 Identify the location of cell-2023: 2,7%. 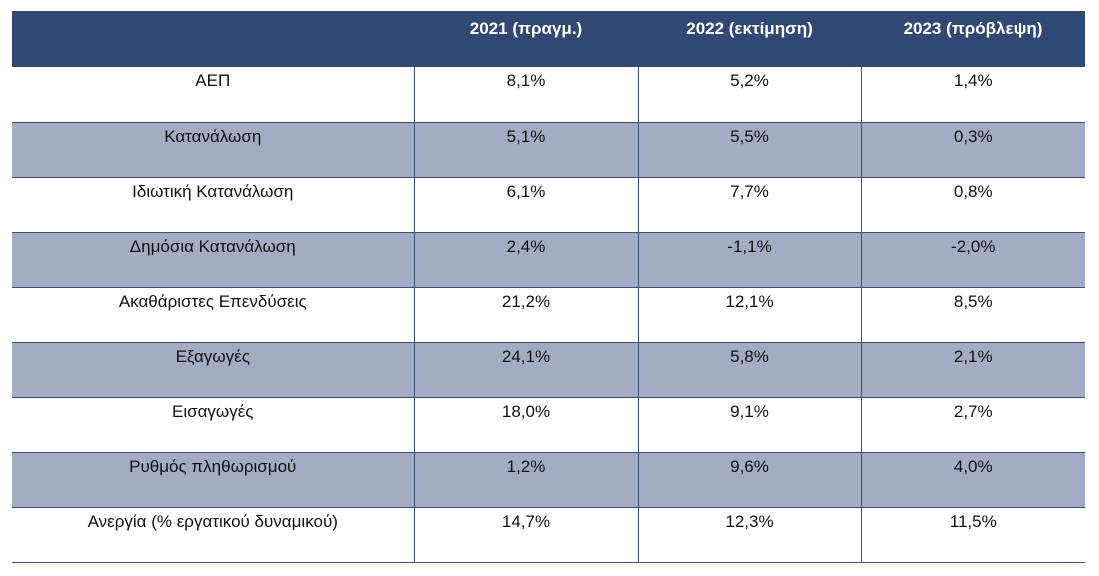
(972, 425).